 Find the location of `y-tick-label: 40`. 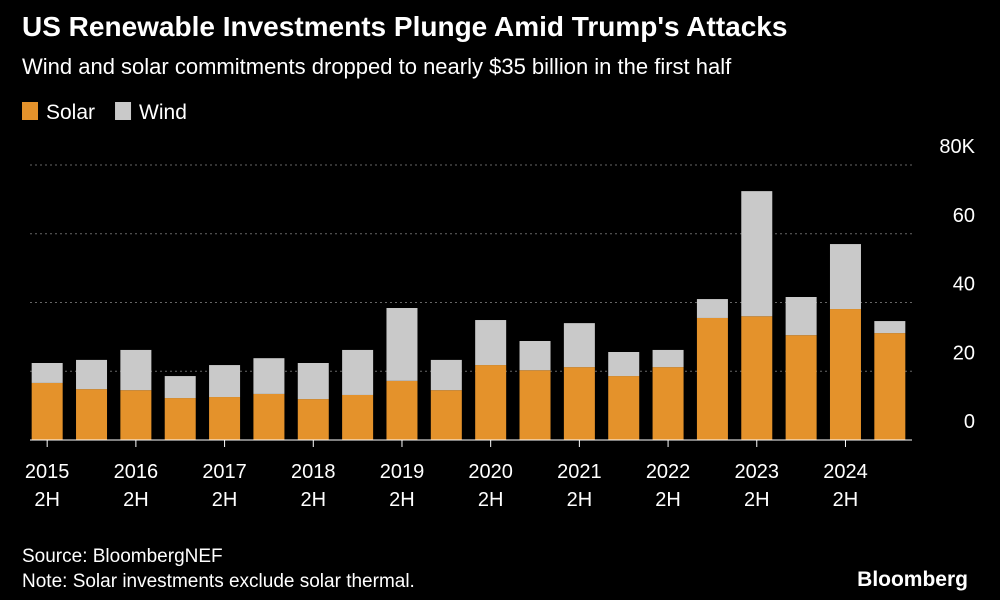

y-tick-label: 40 is located at coordinates (964, 285).